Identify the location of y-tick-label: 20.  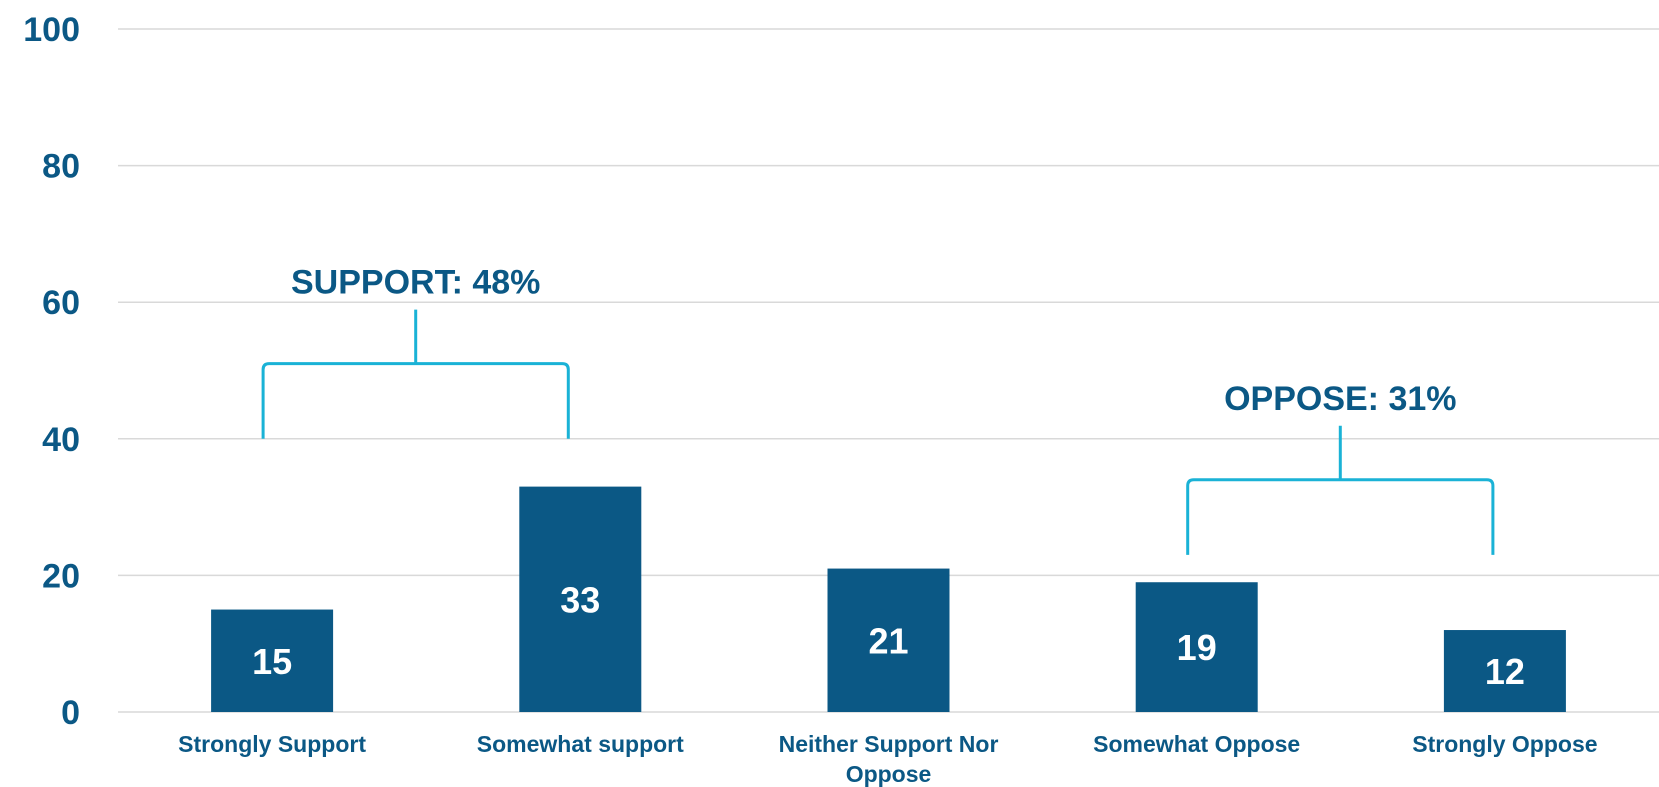
(61, 576).